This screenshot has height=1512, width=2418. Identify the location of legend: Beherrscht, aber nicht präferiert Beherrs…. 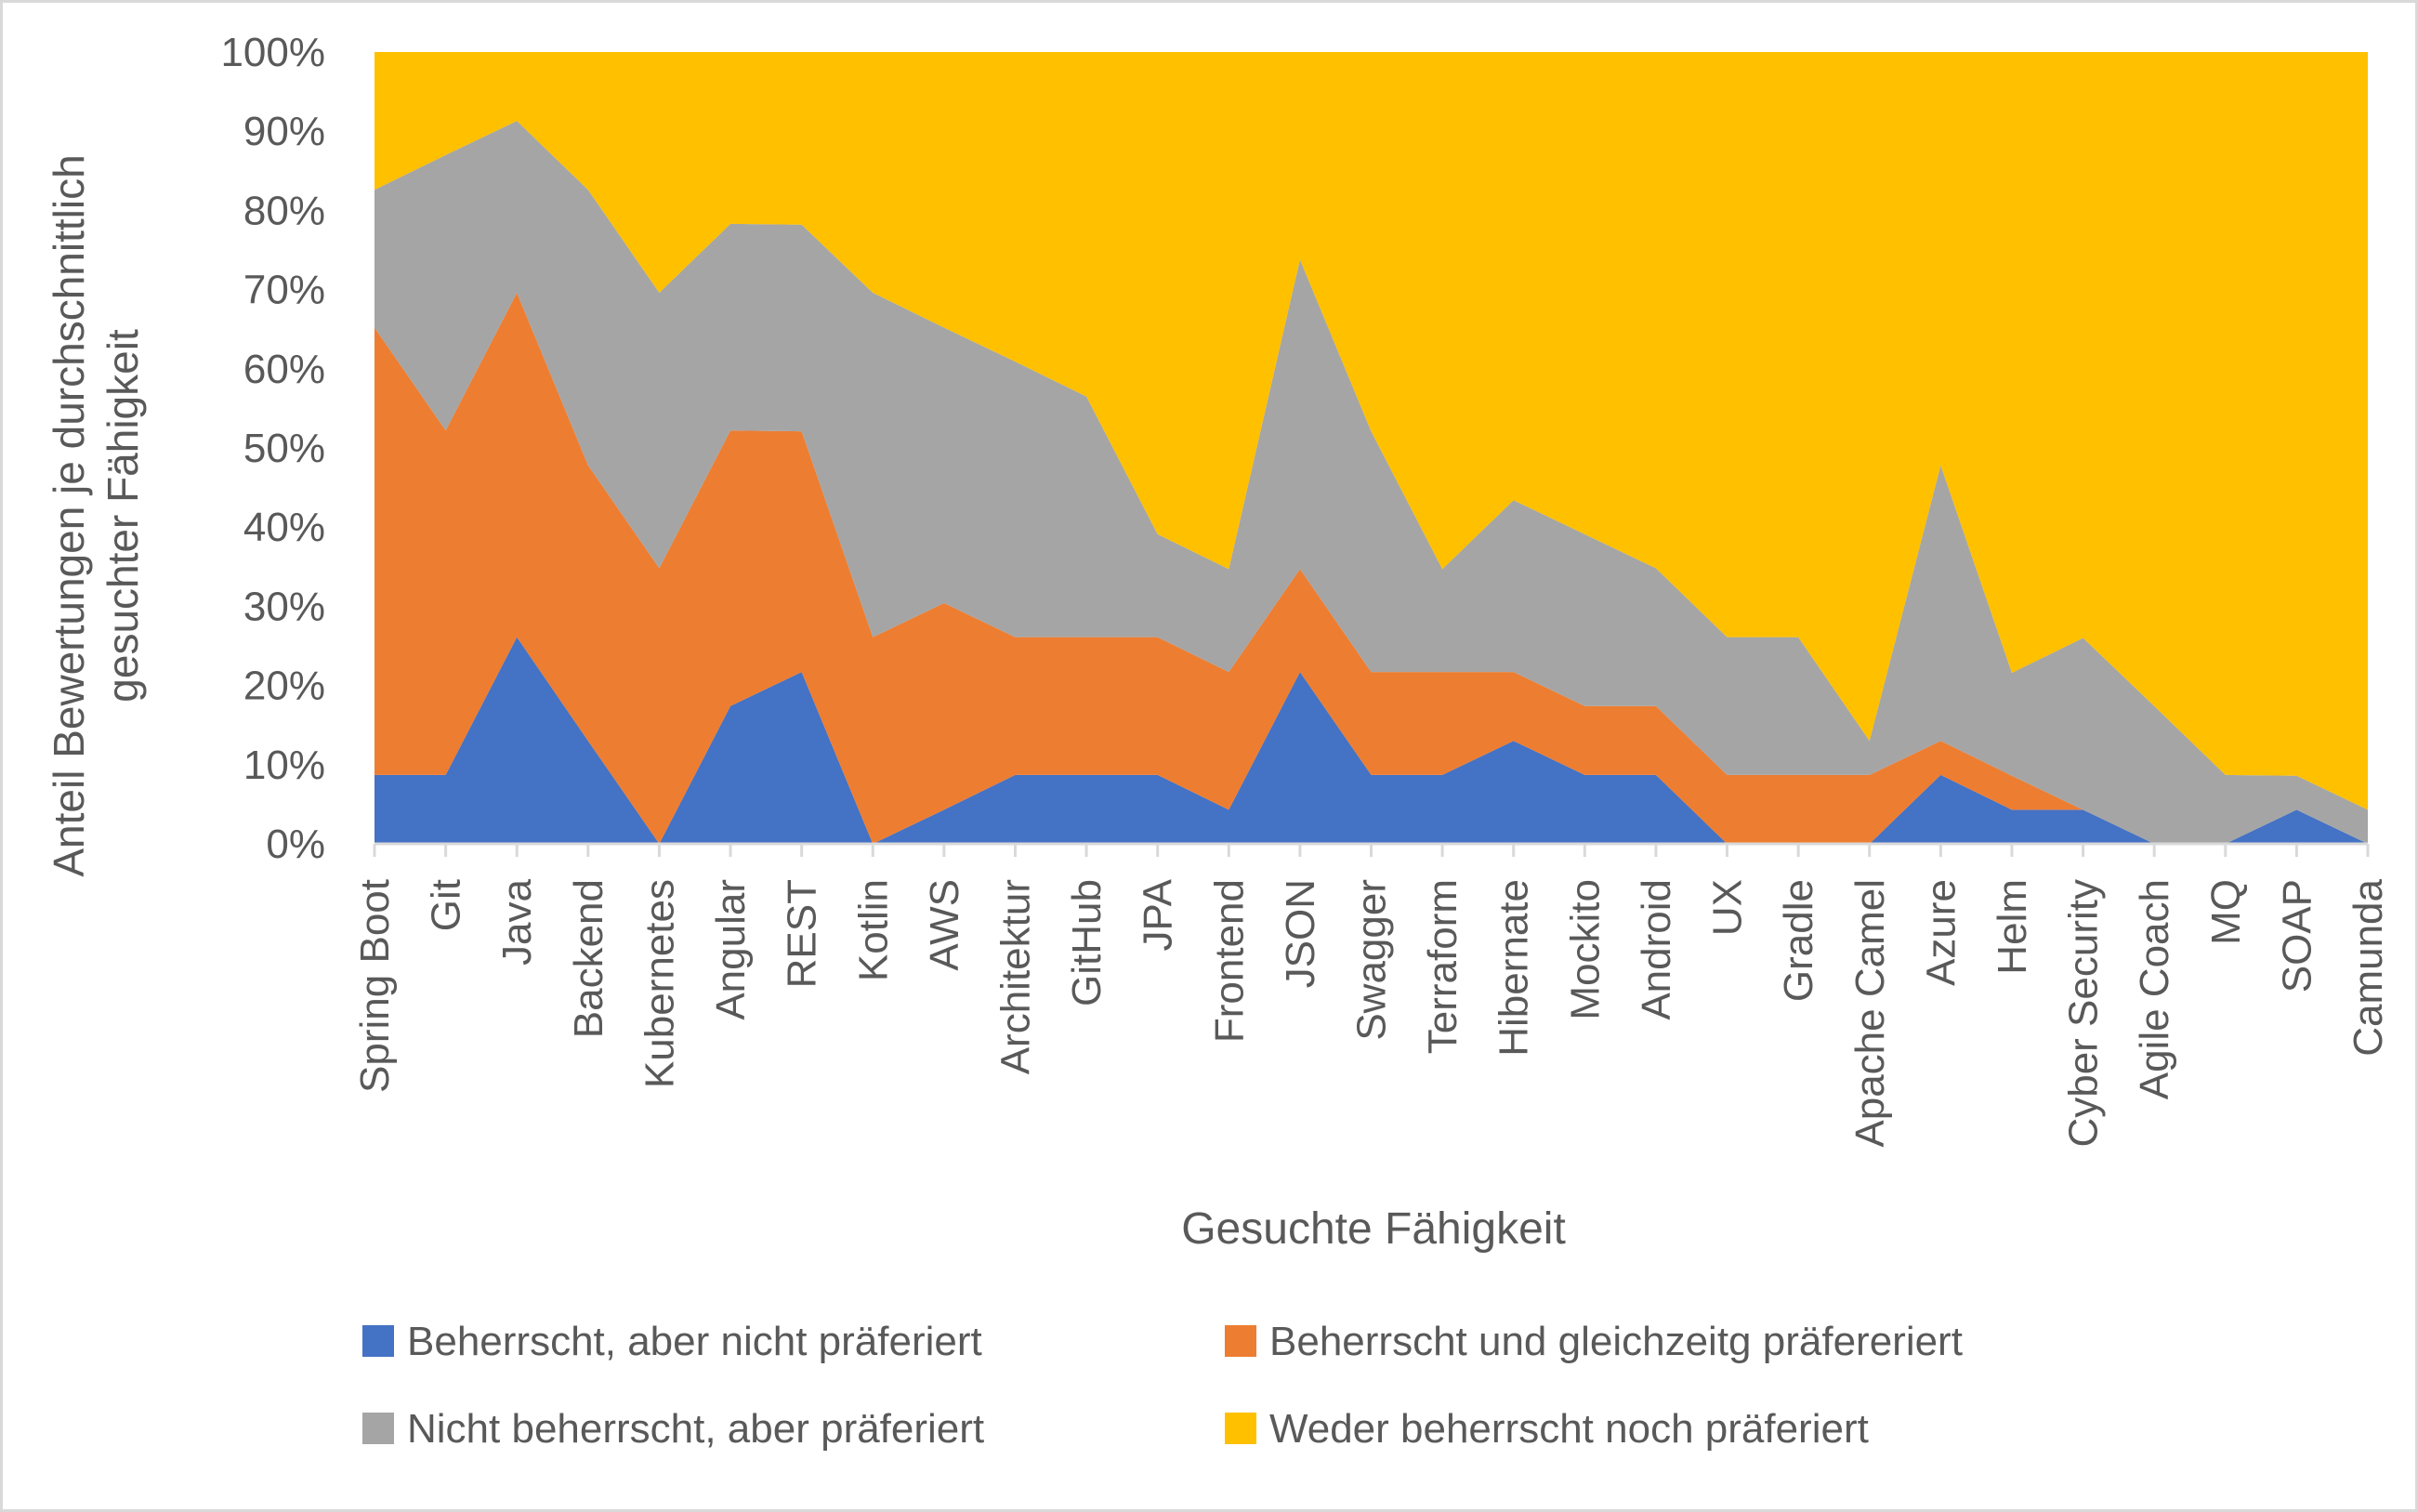
(1163, 1385).